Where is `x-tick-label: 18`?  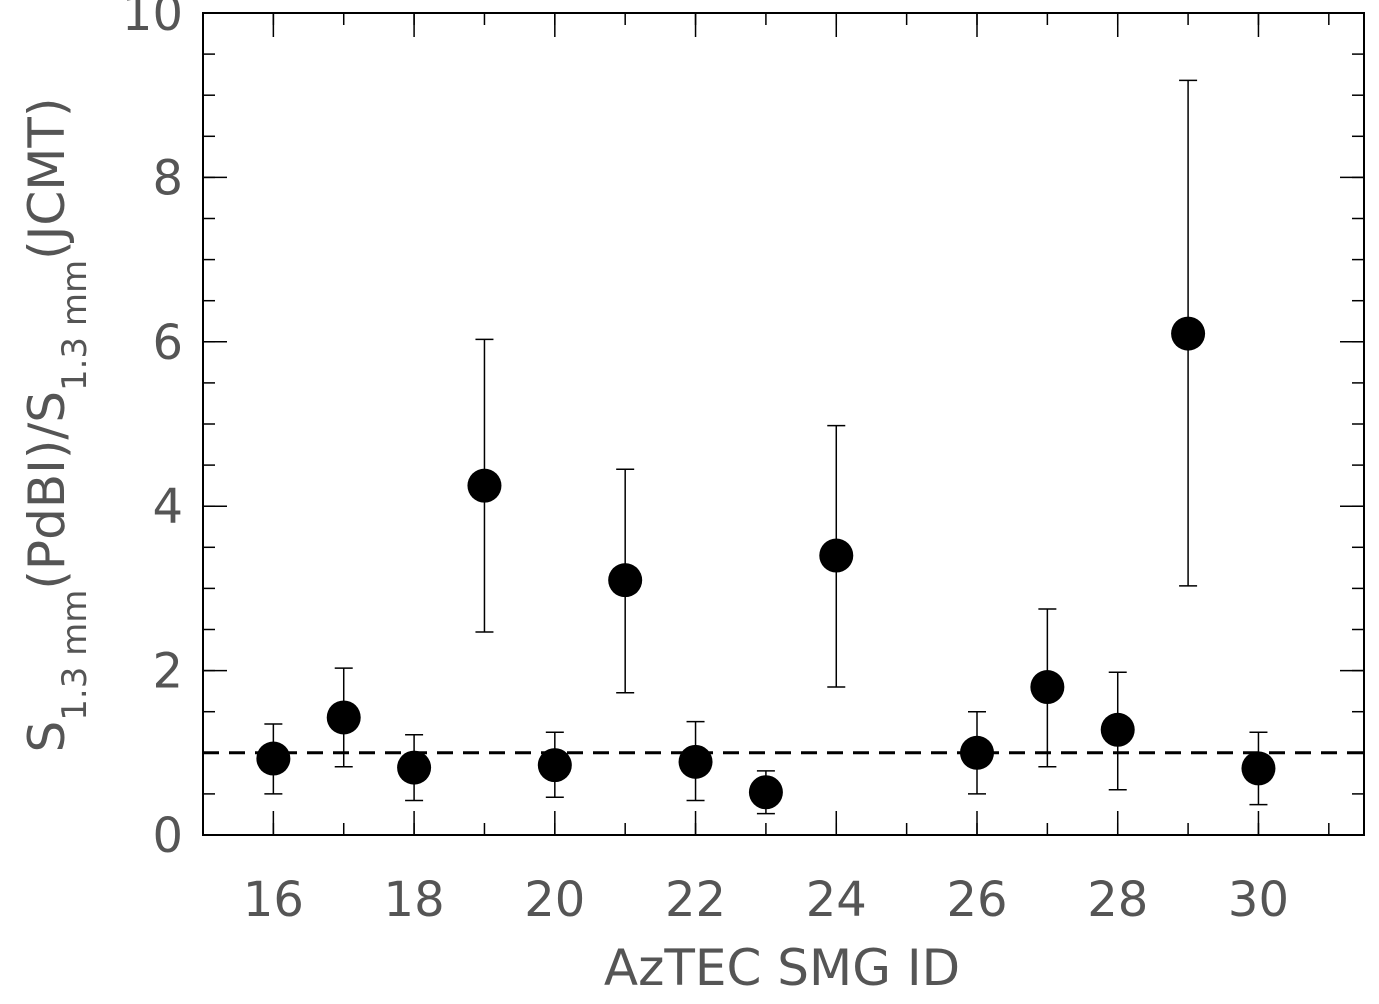 x-tick-label: 18 is located at coordinates (414, 900).